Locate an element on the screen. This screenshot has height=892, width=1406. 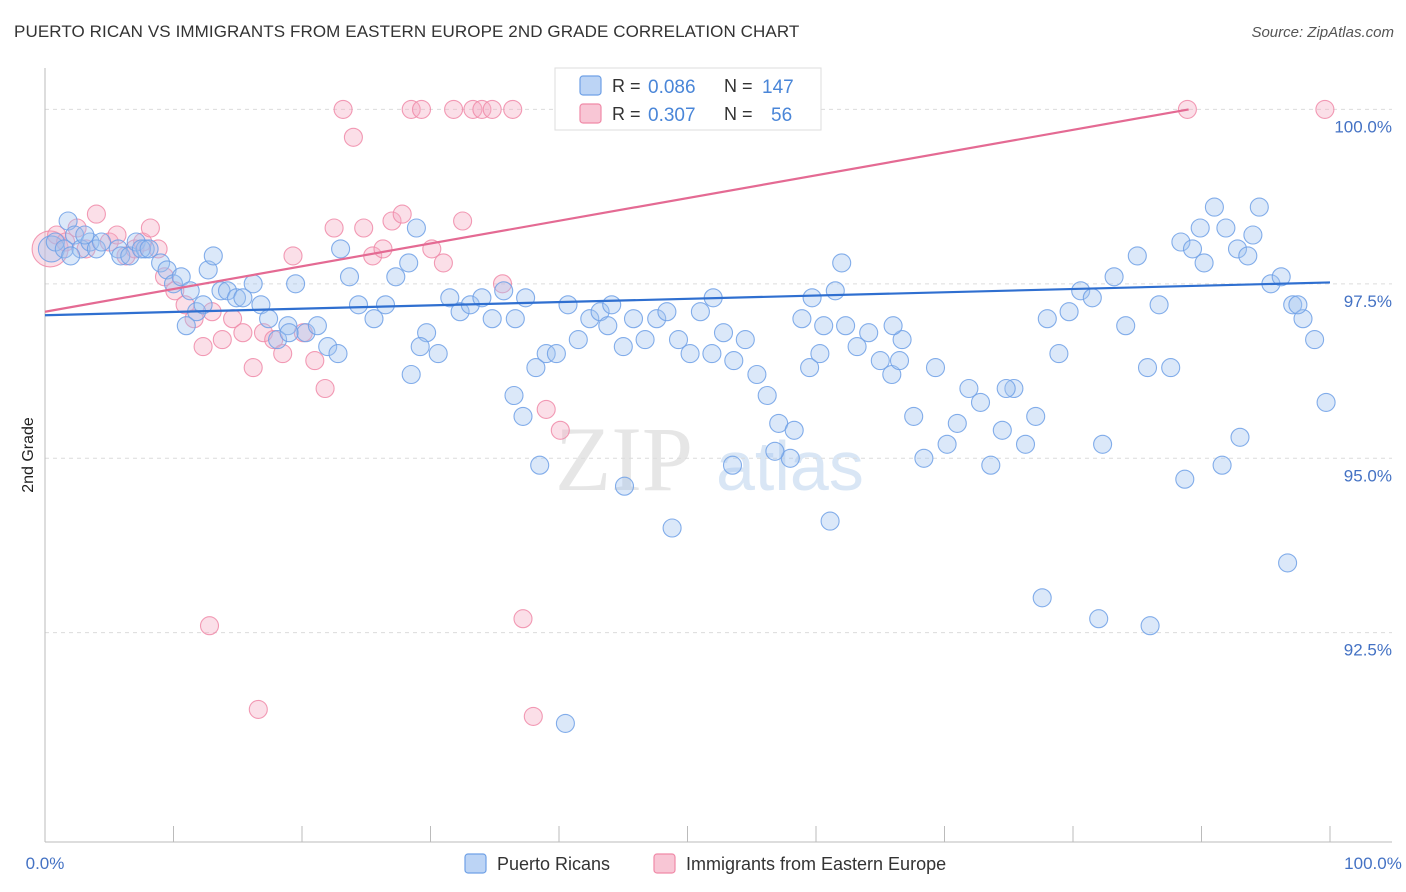
legend-r-value-2: 0.307 is located at coordinates (672, 115).